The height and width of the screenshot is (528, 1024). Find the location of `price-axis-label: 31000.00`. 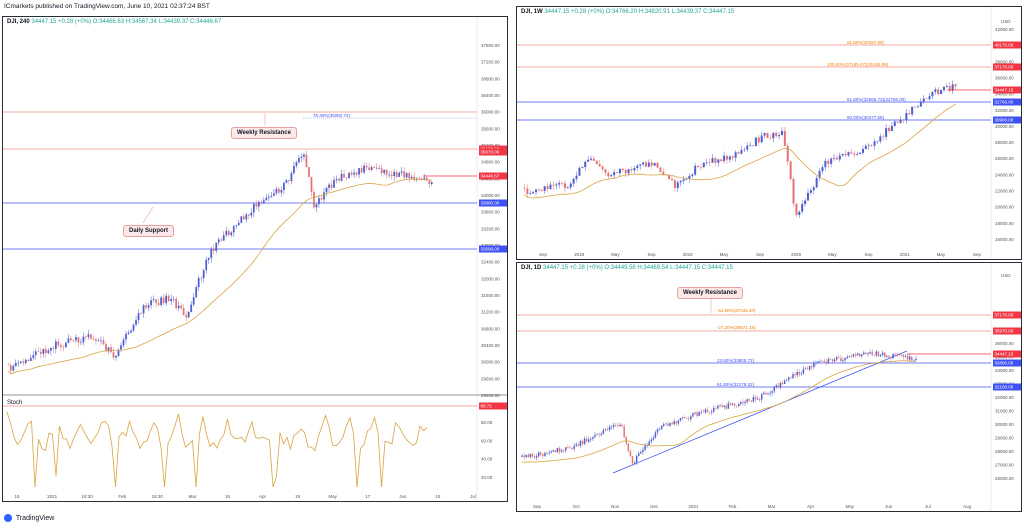

price-axis-label: 31000.00 is located at coordinates (1004, 411).